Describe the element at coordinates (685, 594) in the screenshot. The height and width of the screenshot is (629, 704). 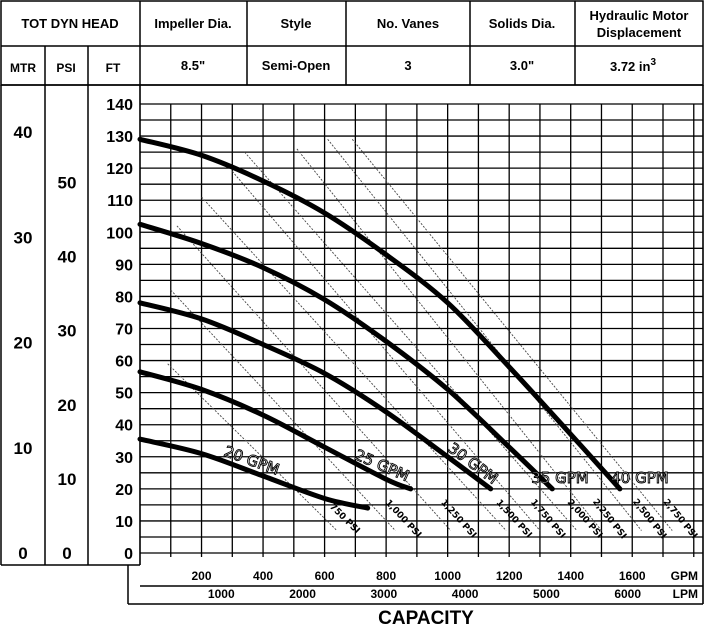
I see `x-unit-lpm: LPM` at that location.